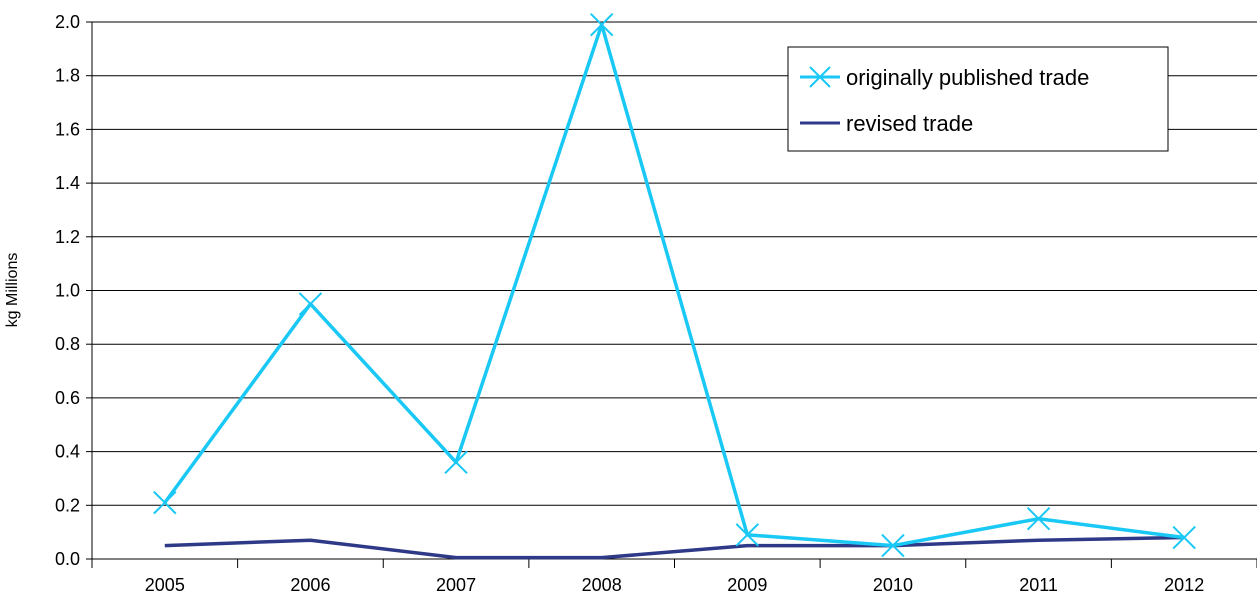  I want to click on y-tick-label: 0.8, so click(67, 344).